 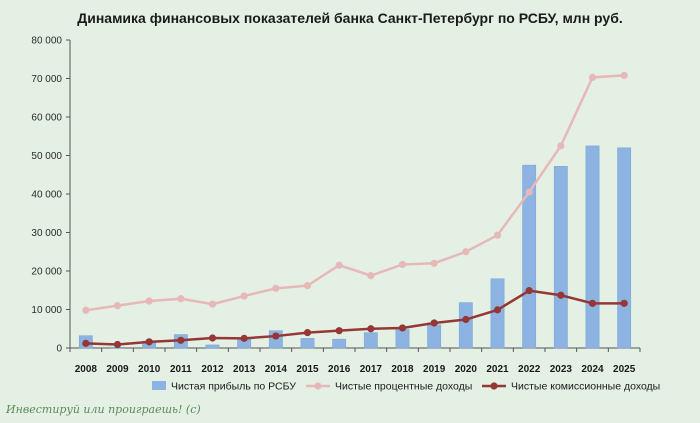 What do you see at coordinates (46, 118) in the screenshot?
I see `y-tick-label: 60 000` at bounding box center [46, 118].